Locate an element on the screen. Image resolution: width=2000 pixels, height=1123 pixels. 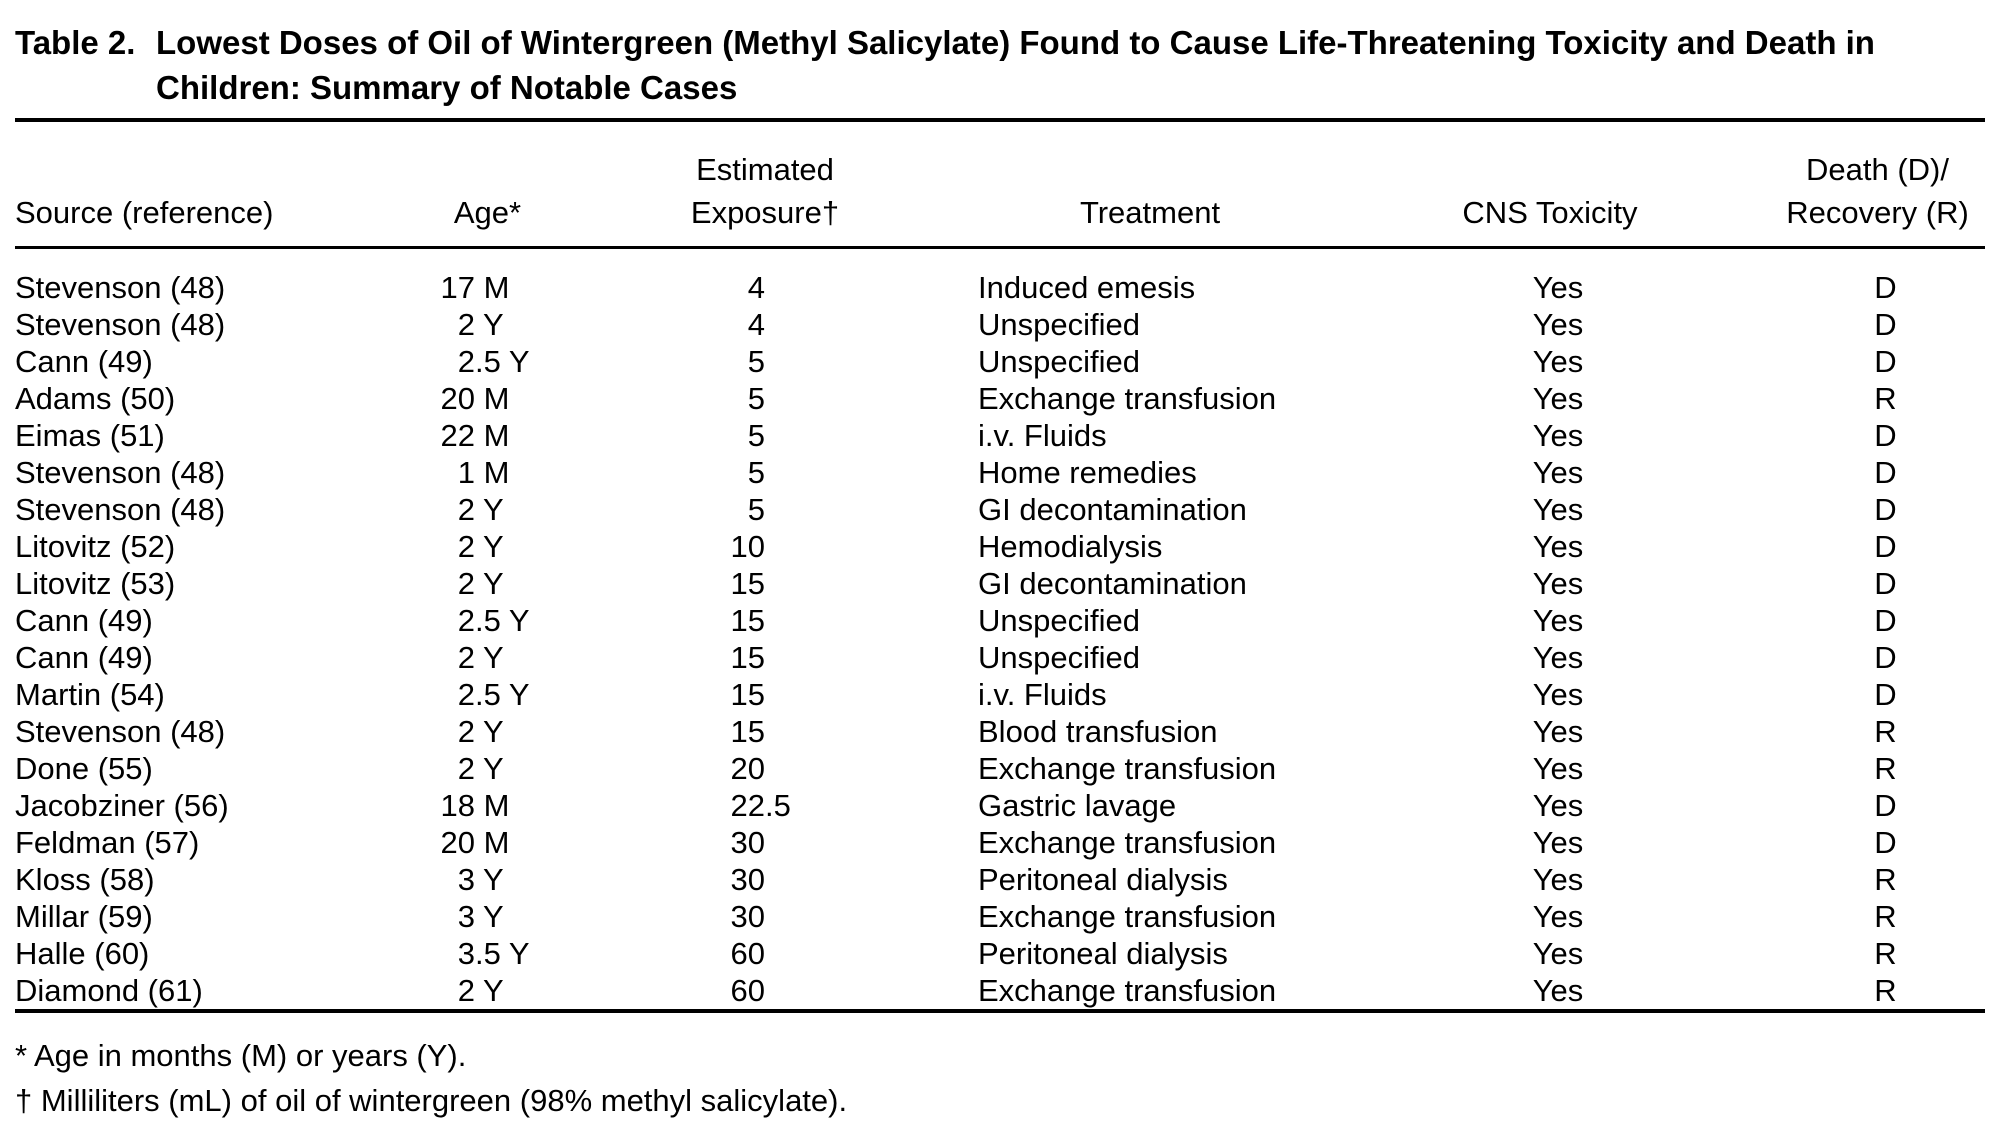
table-row: Litovitz (52) 2 Y 10 Hemodialysis Yes D is located at coordinates (1004, 546).